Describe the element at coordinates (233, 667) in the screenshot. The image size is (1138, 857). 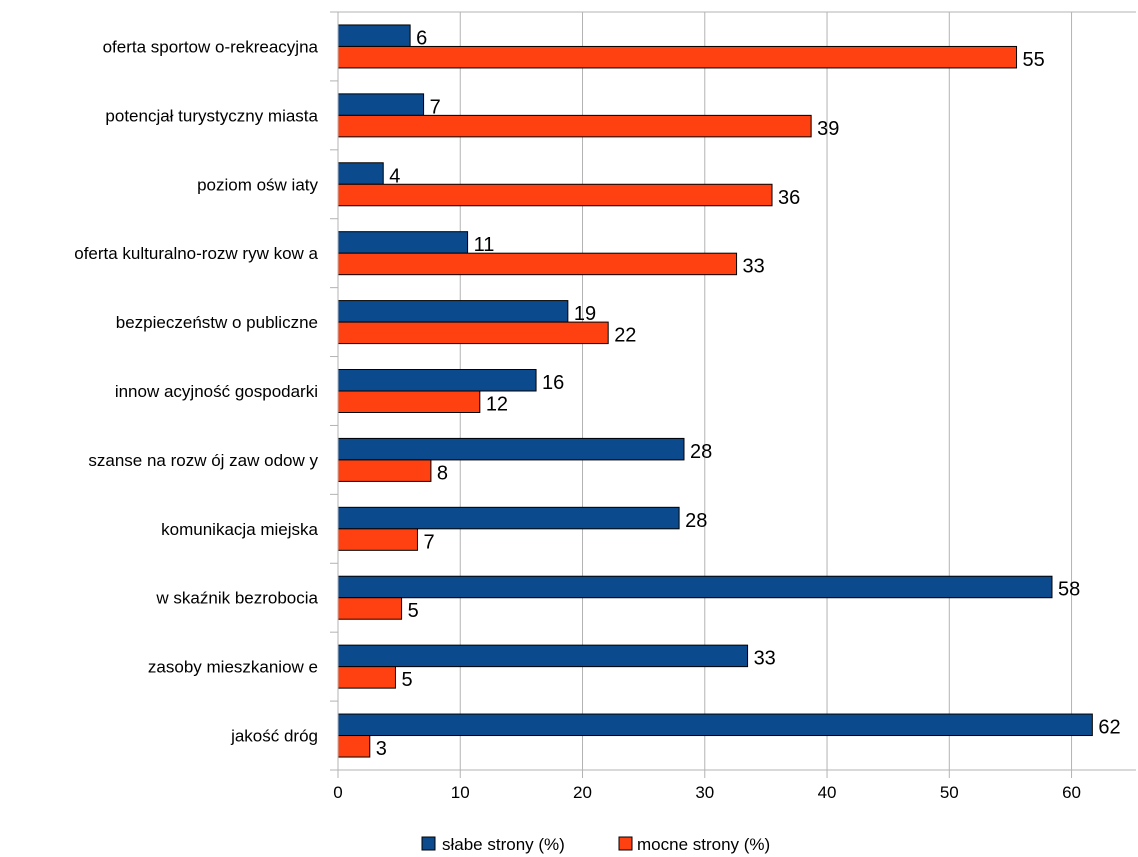
I see `category-label: zasoby mieszkaniow e` at that location.